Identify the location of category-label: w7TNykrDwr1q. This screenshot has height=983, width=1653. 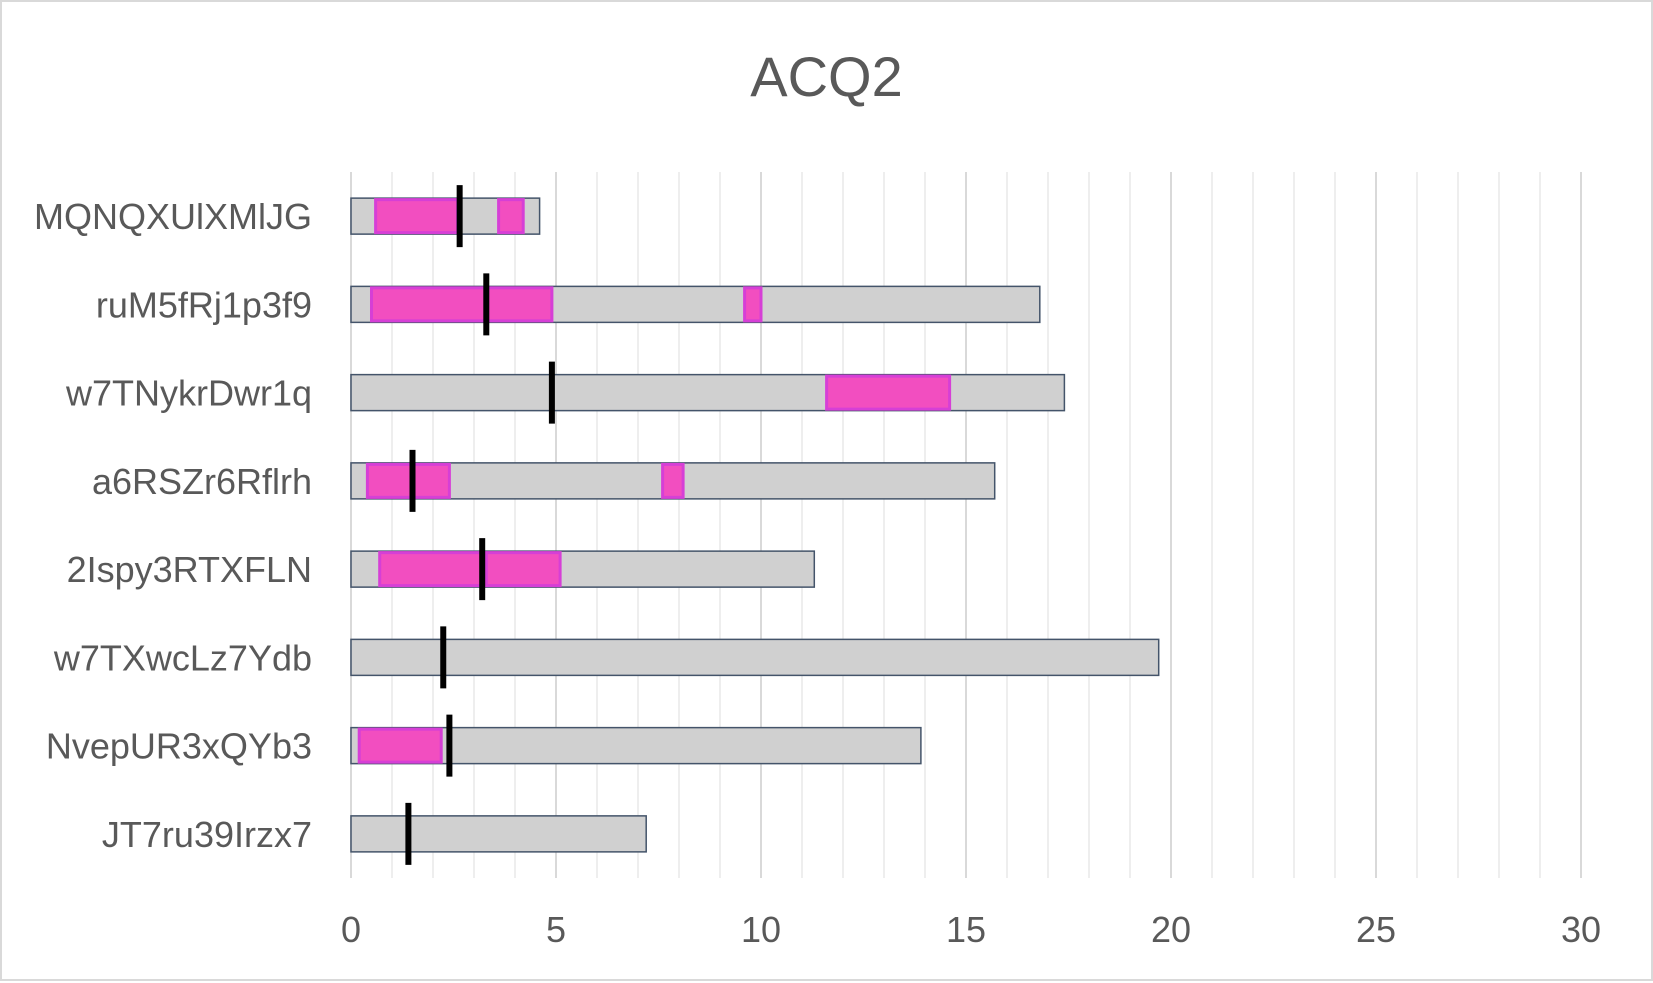
(188, 393).